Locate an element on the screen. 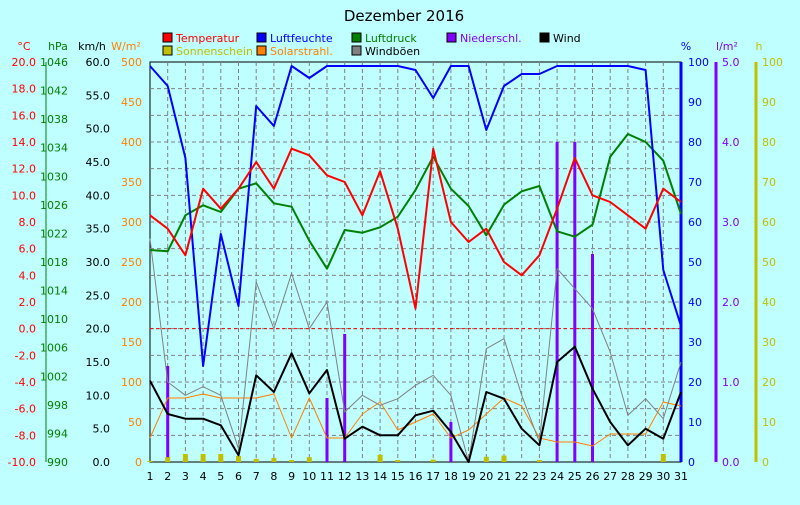 Image resolution: width=800 pixels, height=505 pixels. x-tick-label: 10 is located at coordinates (309, 476).